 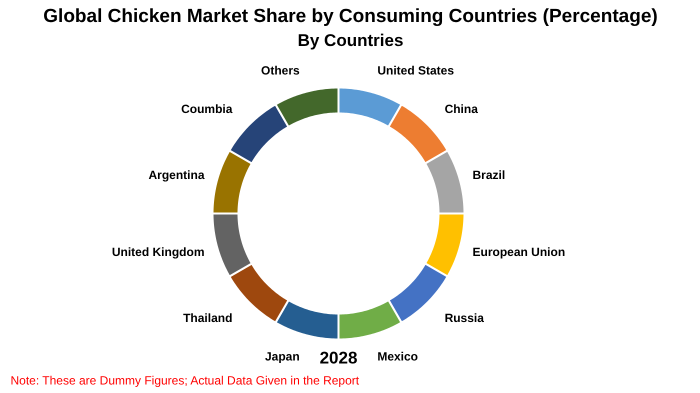 What do you see at coordinates (185, 381) in the screenshot?
I see `text: Note: These are Dummy Figures; Actual Data Given in the Report` at bounding box center [185, 381].